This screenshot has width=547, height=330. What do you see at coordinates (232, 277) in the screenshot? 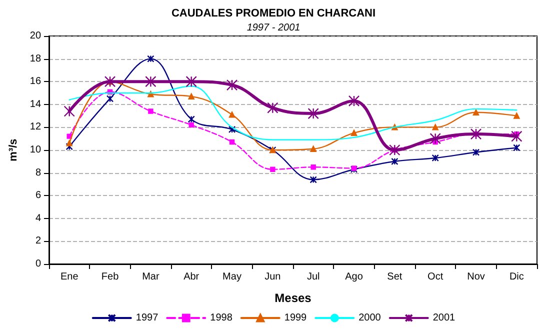
I see `x-tick-label: May` at bounding box center [232, 277].